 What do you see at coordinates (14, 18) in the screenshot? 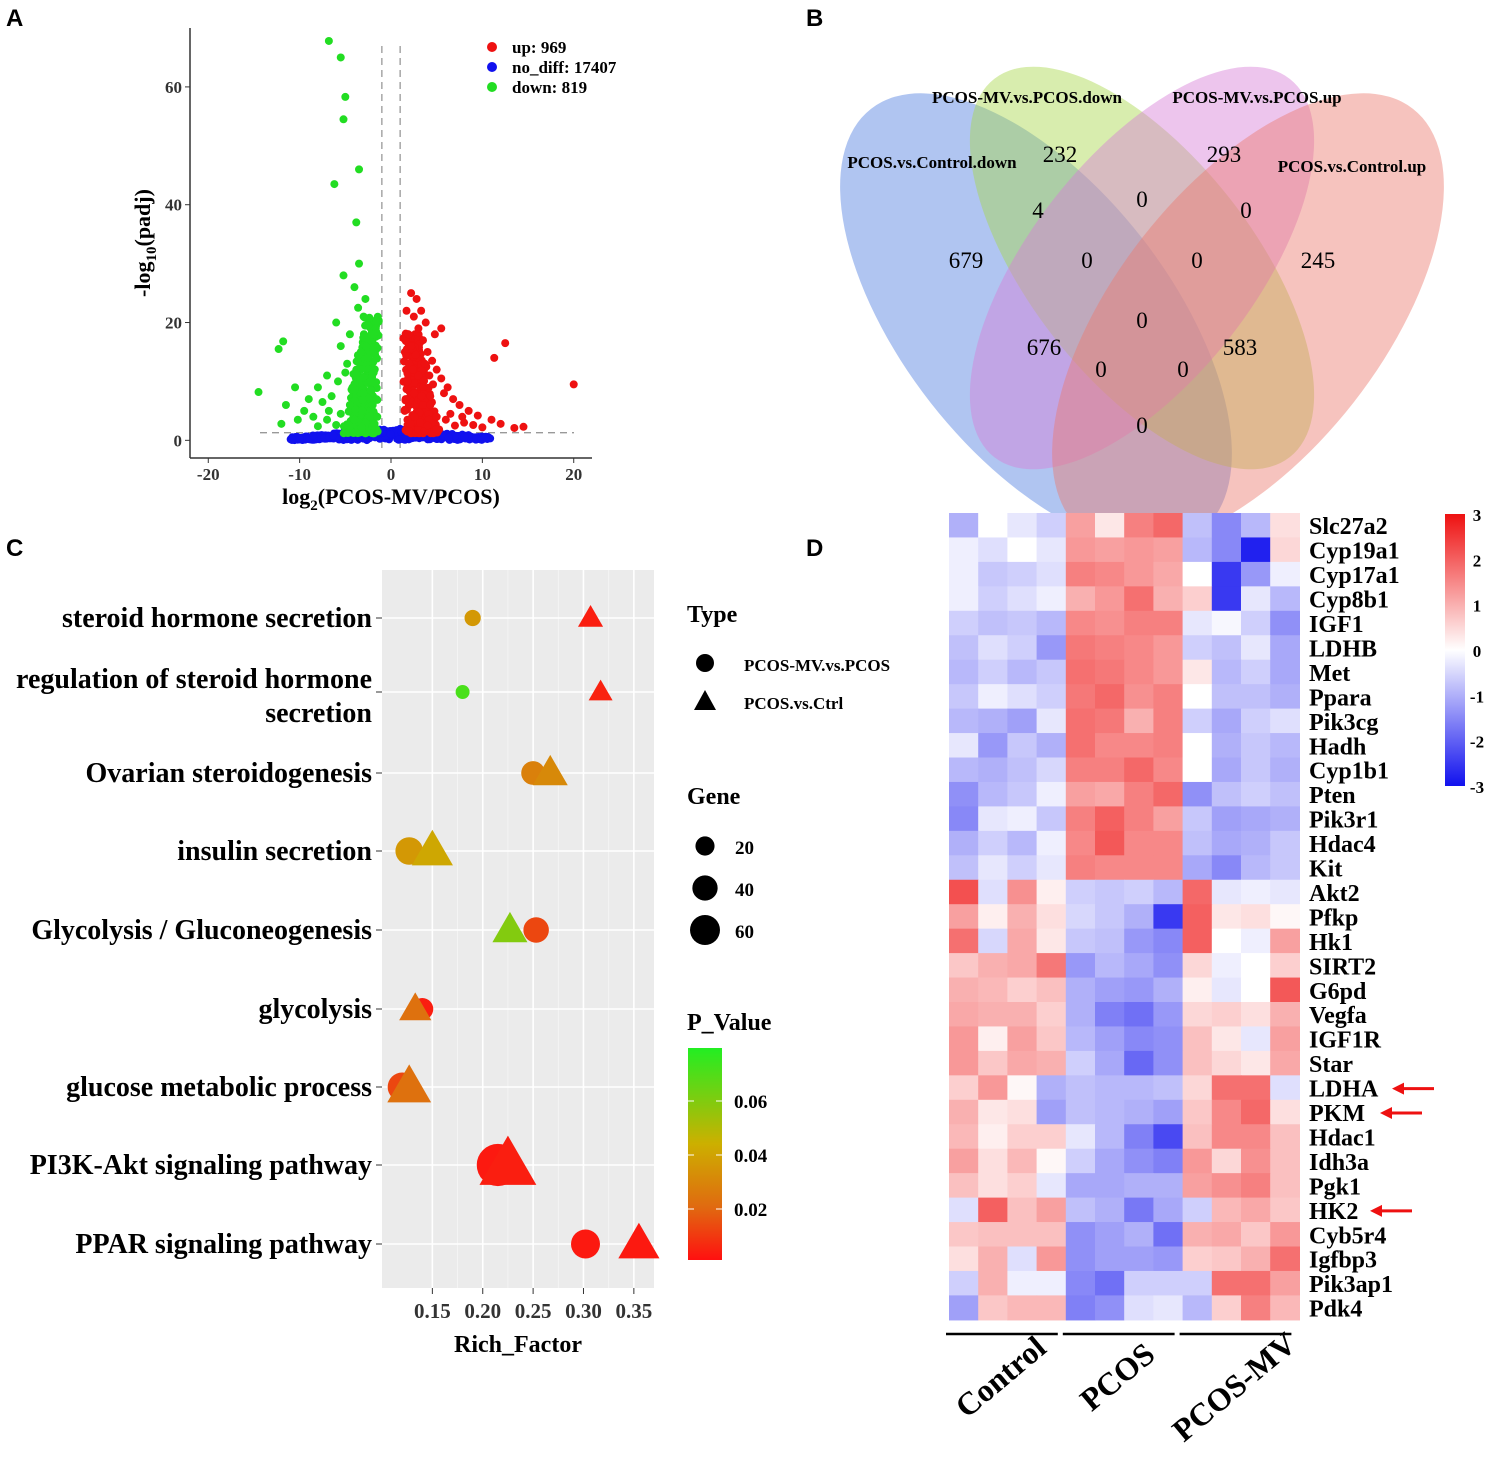
I see `panel-label-a: A` at bounding box center [14, 18].